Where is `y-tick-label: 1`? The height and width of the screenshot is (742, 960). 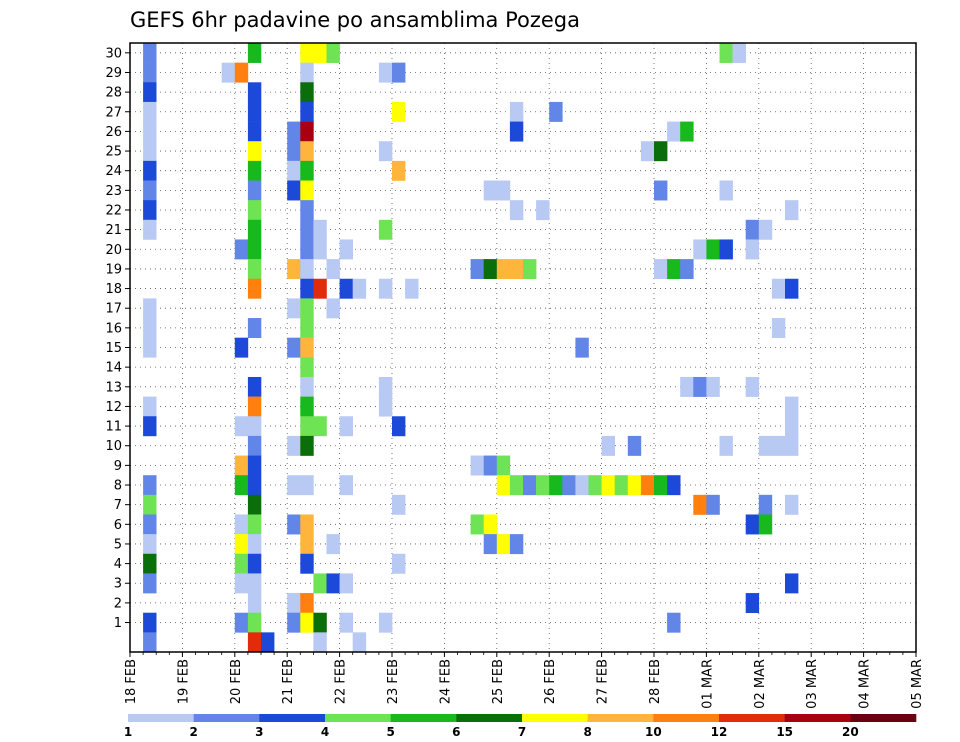
y-tick-label: 1 is located at coordinates (118, 623).